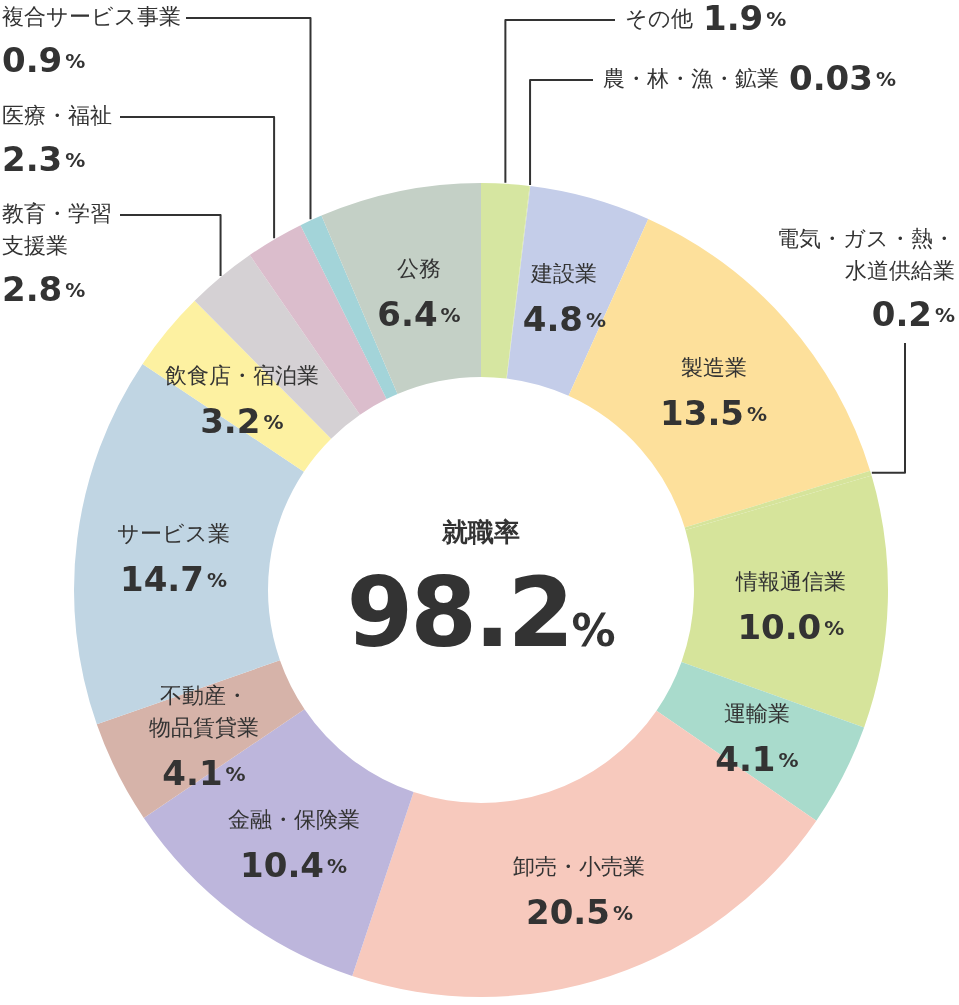  What do you see at coordinates (293, 819) in the screenshot?
I see `slice-label: 金融・保険業` at bounding box center [293, 819].